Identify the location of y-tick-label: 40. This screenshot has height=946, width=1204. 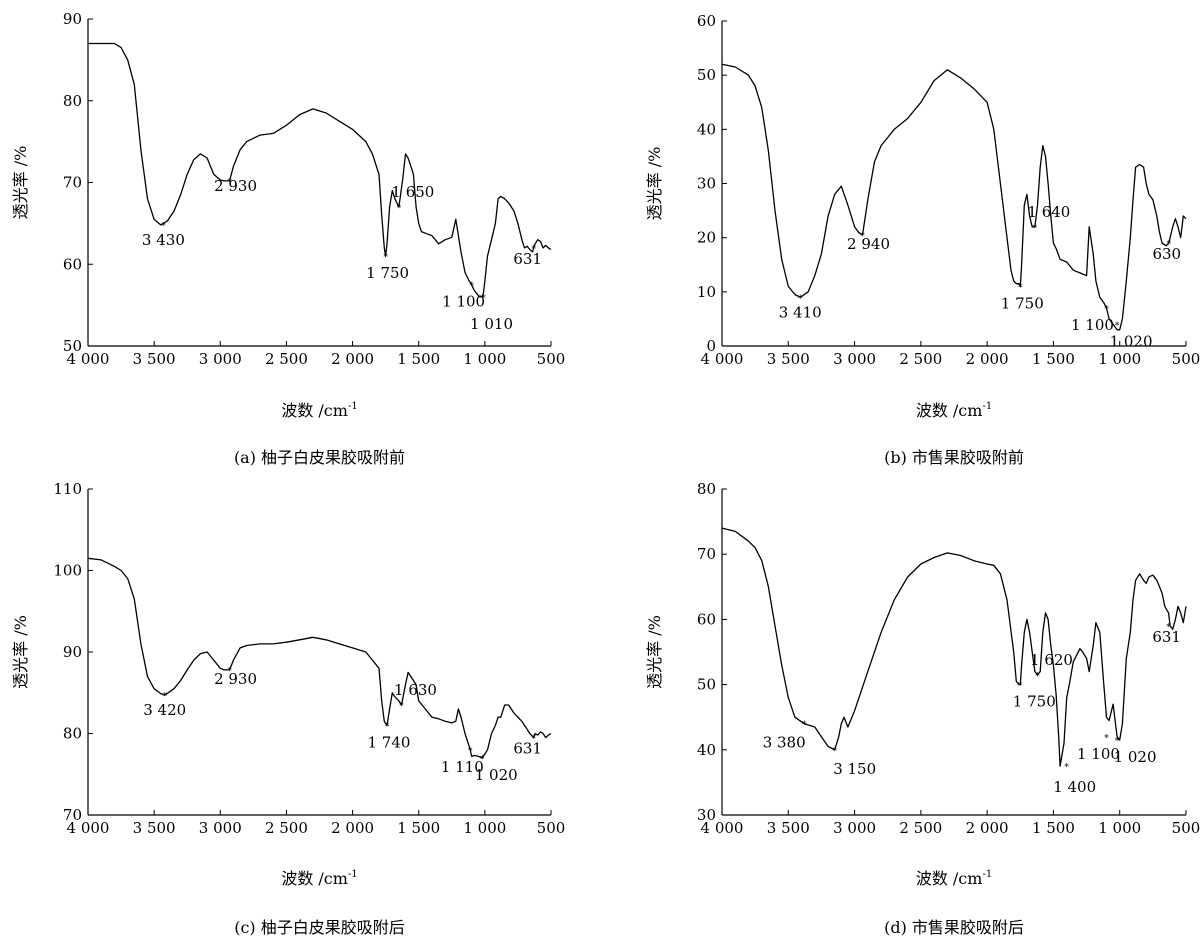
(706, 750).